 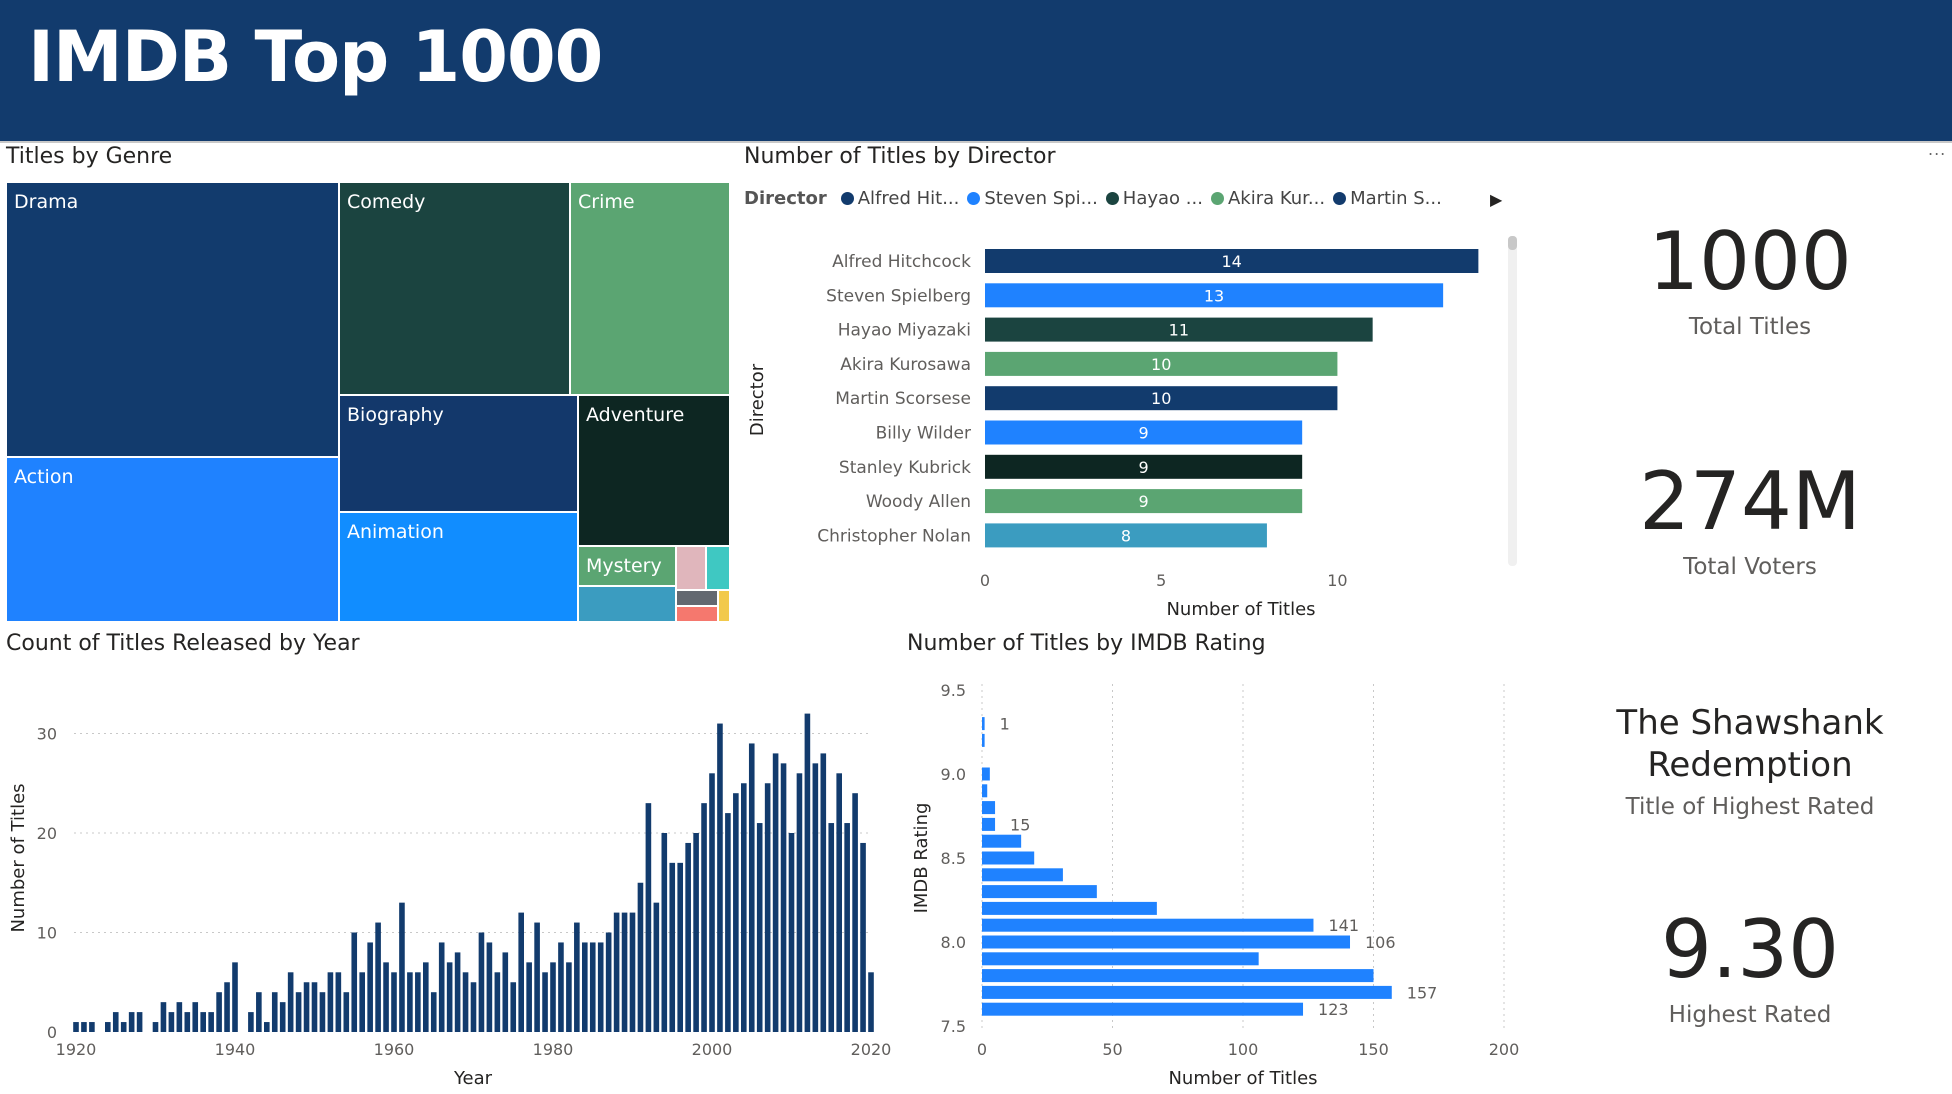 I want to click on treemap-tile-mystery: Mystery, so click(x=627, y=566).